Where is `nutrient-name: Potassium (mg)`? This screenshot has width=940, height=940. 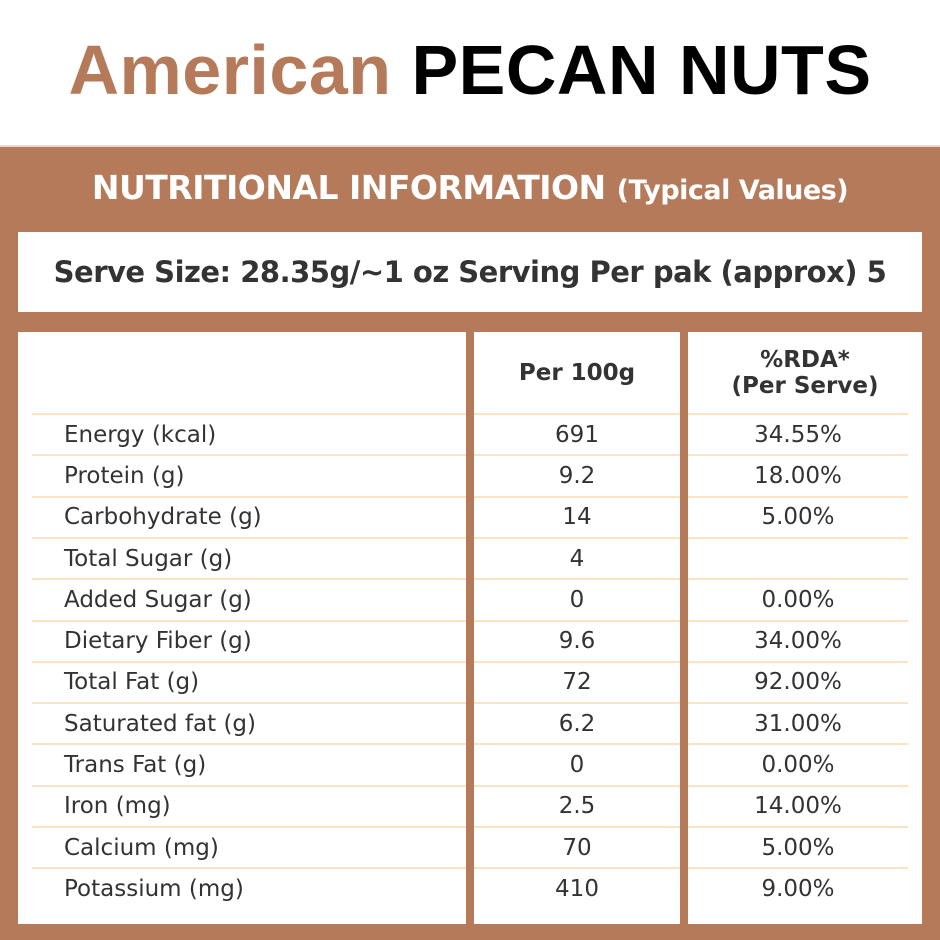 nutrient-name: Potassium (mg) is located at coordinates (249, 887).